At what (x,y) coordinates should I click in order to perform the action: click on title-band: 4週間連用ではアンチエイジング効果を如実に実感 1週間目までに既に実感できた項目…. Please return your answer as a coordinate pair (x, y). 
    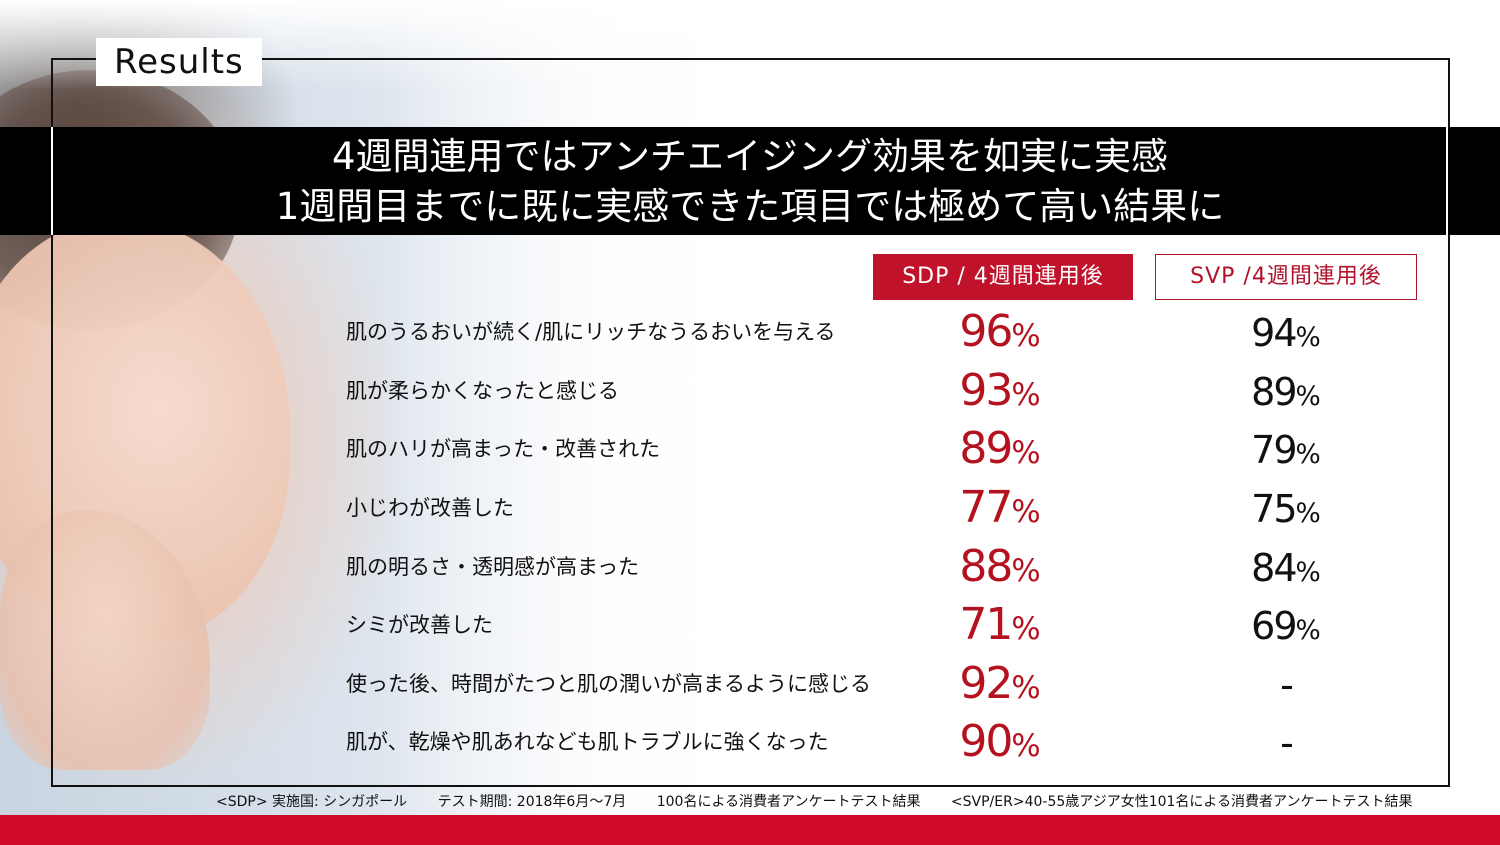
    Looking at the image, I should click on (750, 181).